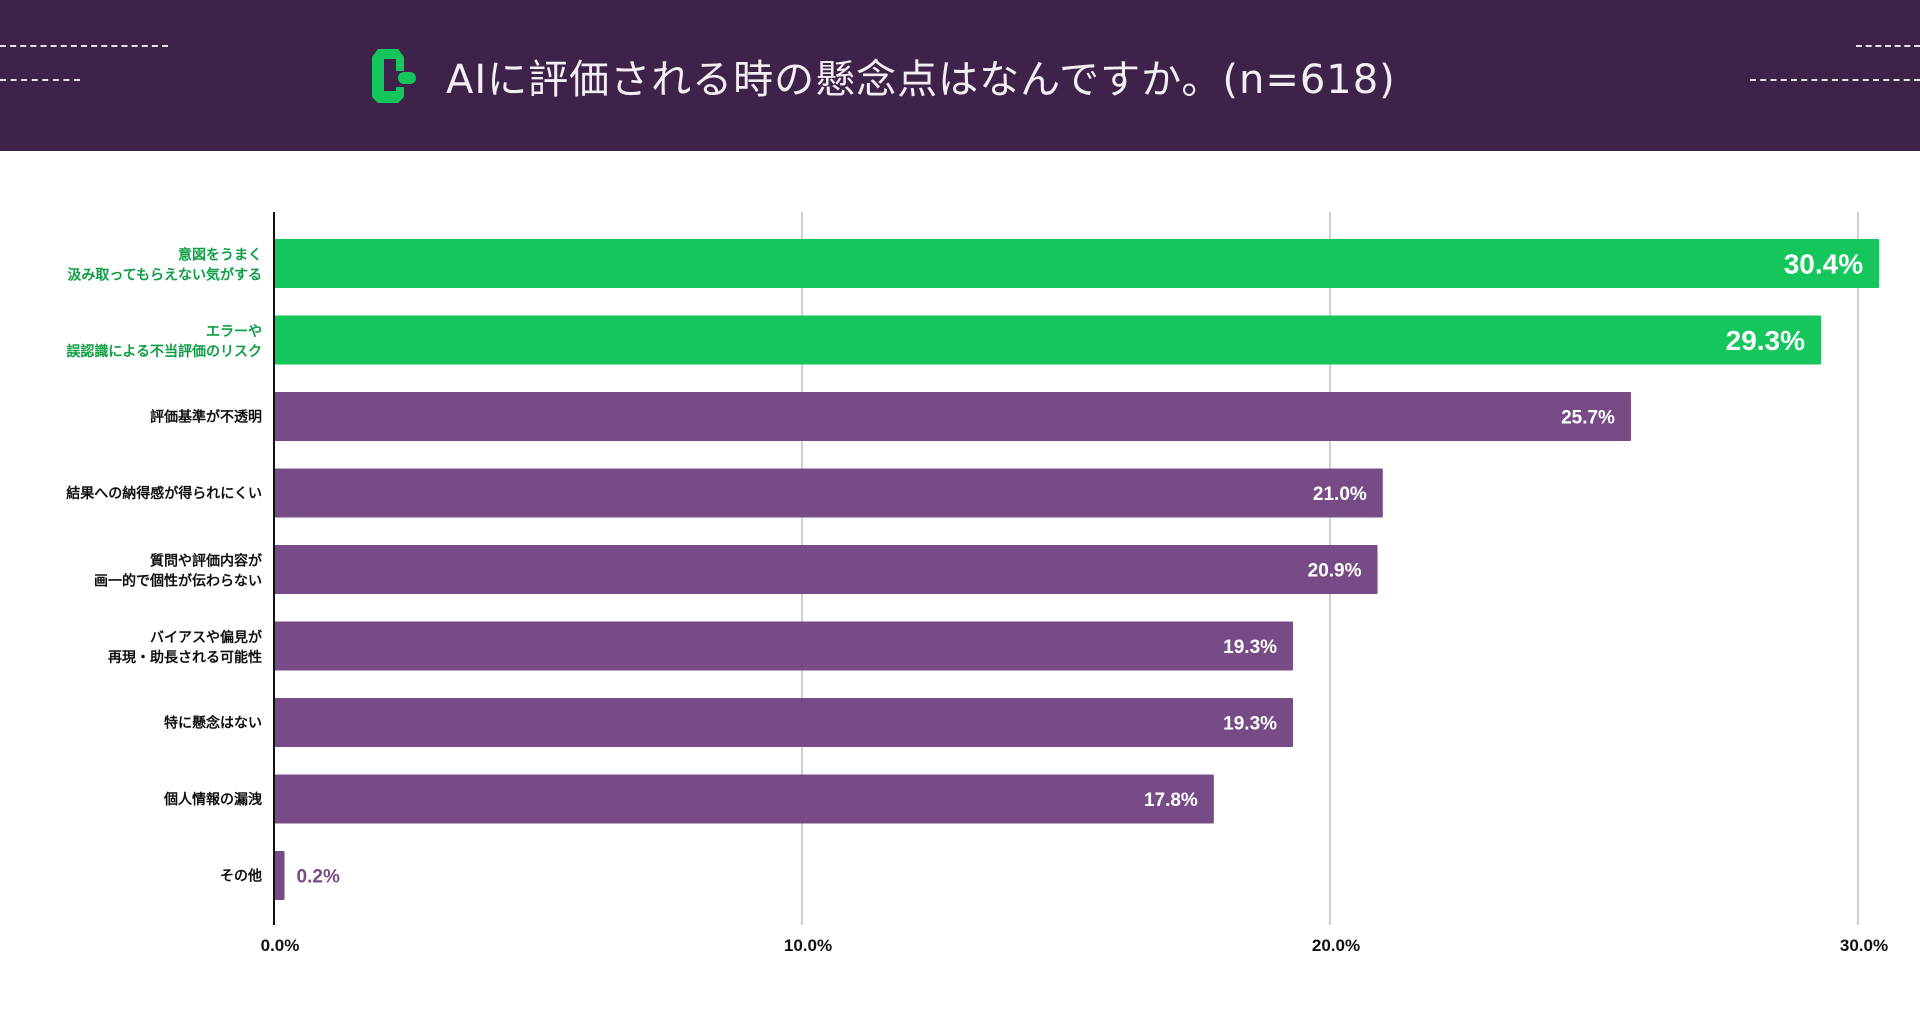 The height and width of the screenshot is (1012, 1920). What do you see at coordinates (164, 351) in the screenshot?
I see `category-label: 誤認識による不当評価のリスク` at bounding box center [164, 351].